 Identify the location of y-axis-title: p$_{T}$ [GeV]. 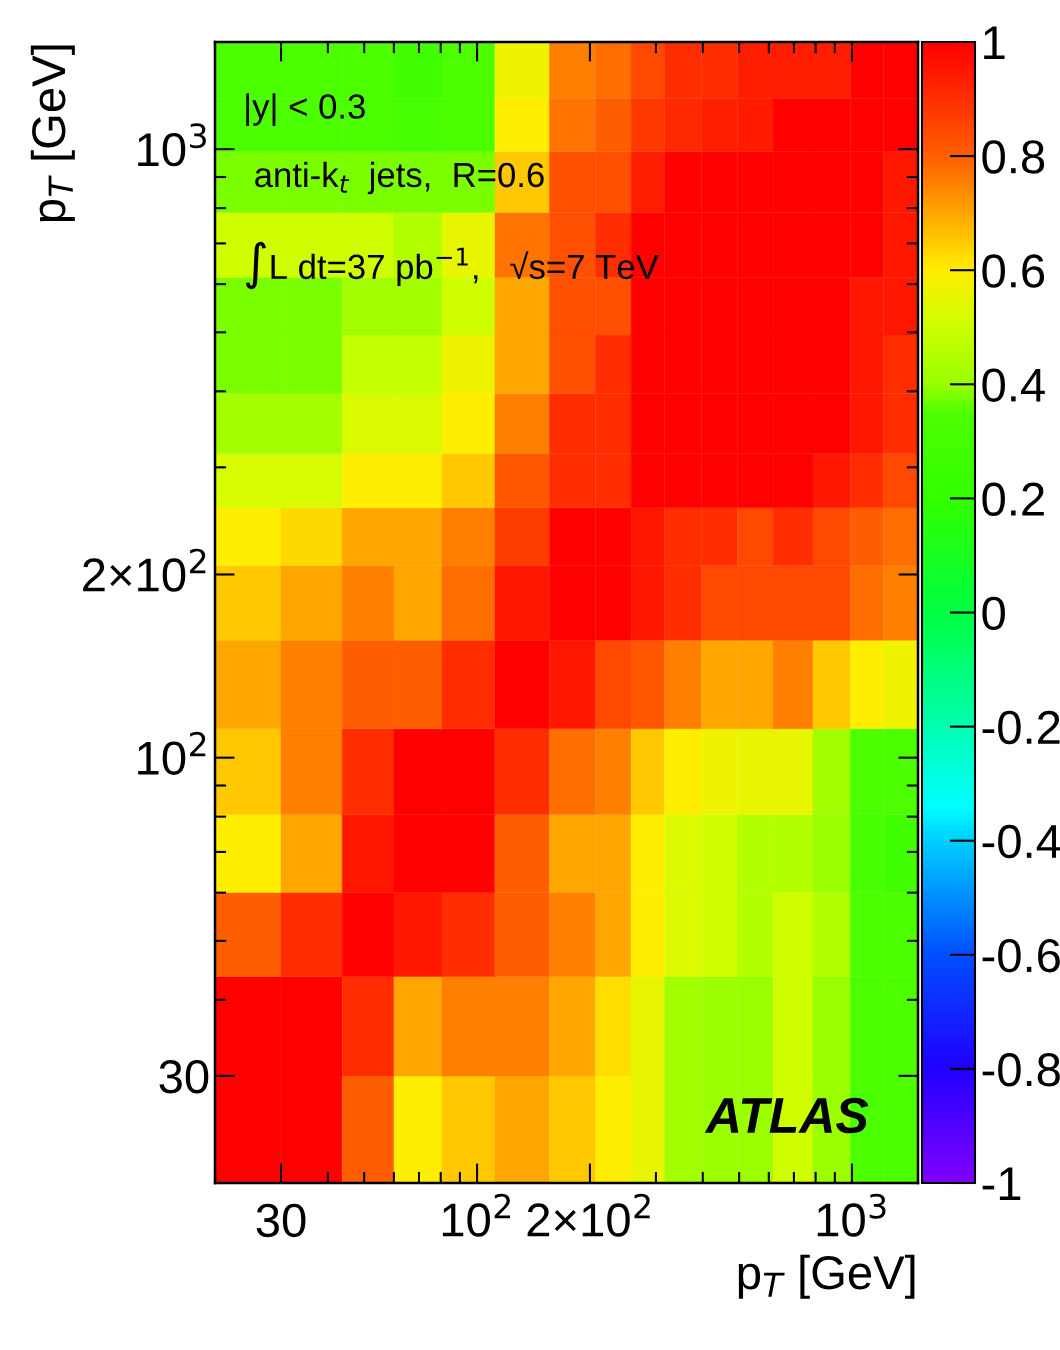
(52, 133).